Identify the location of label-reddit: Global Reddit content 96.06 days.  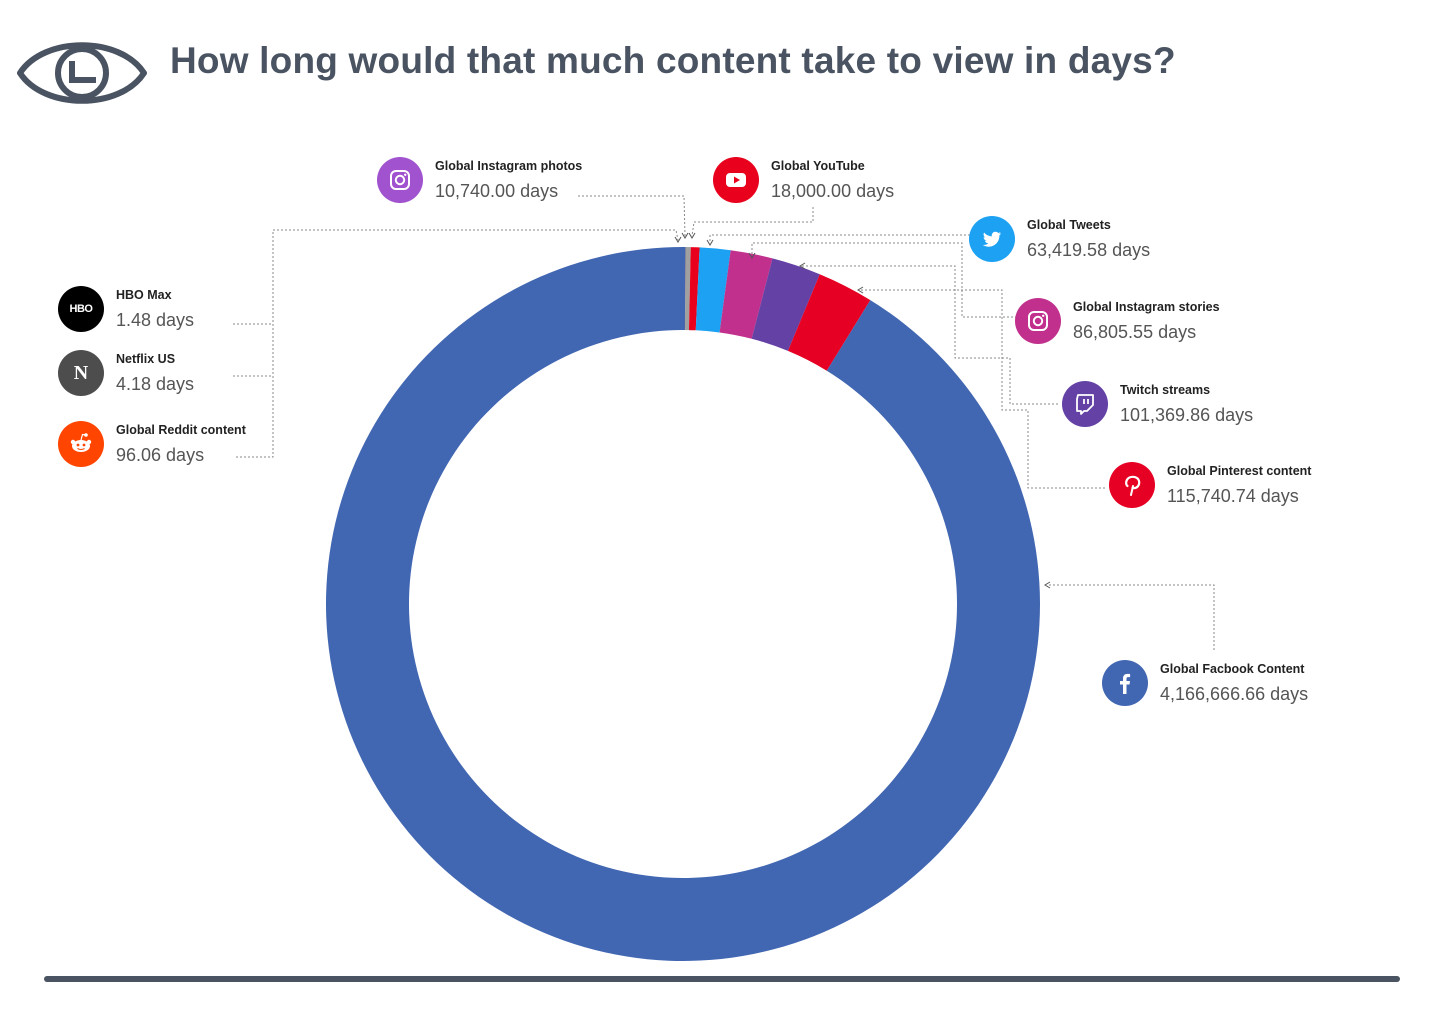
(152, 443).